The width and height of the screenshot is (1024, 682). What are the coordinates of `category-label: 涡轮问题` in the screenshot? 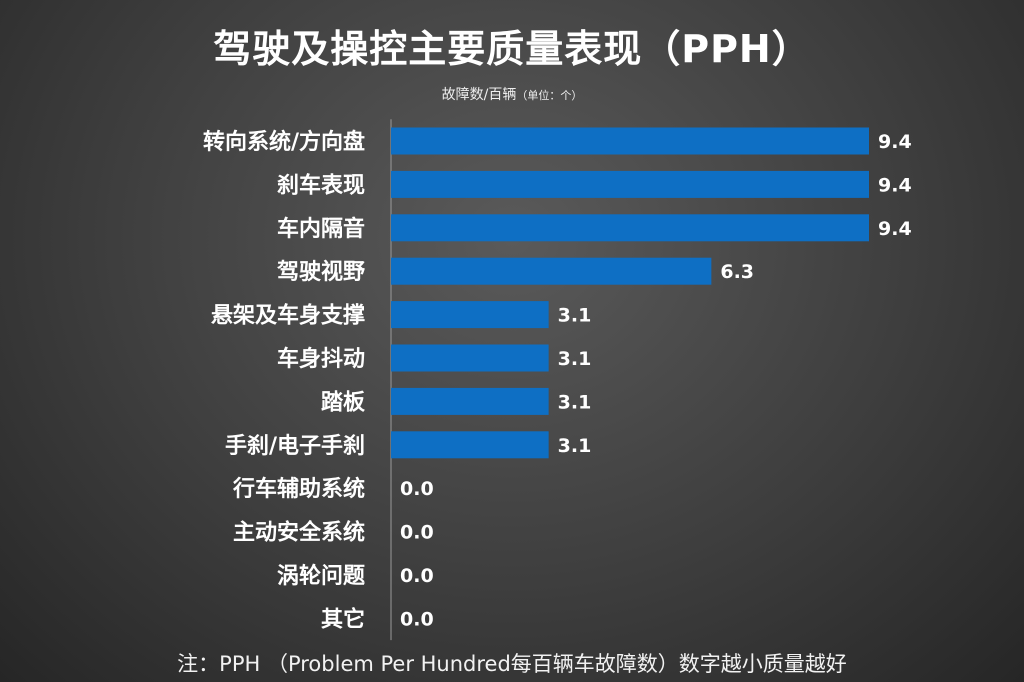 It's located at (321, 576).